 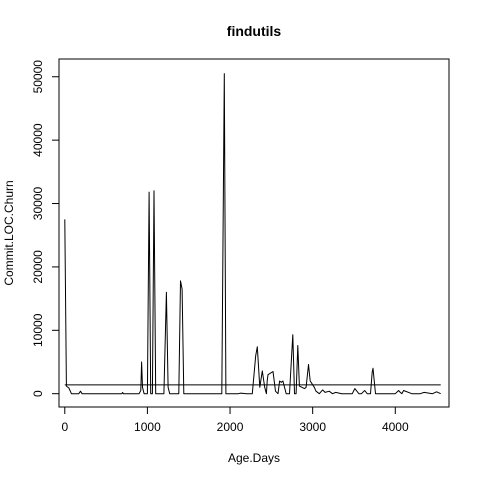 I want to click on y-axis-label: Commit.LOC.Churn, so click(x=9, y=232).